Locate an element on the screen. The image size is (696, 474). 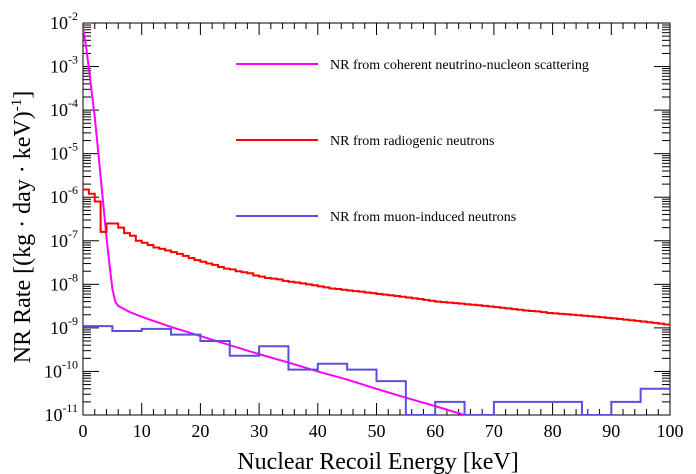
x-tick-label: 50 is located at coordinates (377, 431).